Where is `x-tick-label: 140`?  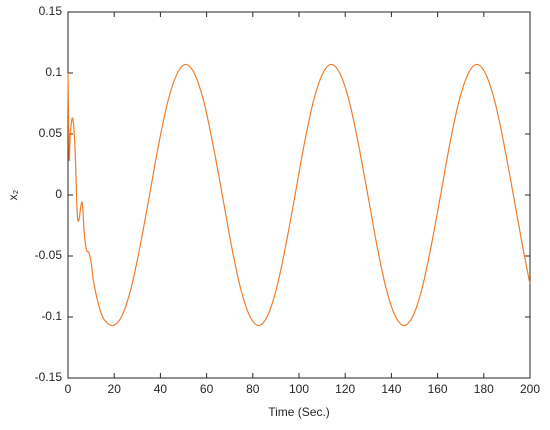 x-tick-label: 140 is located at coordinates (391, 389).